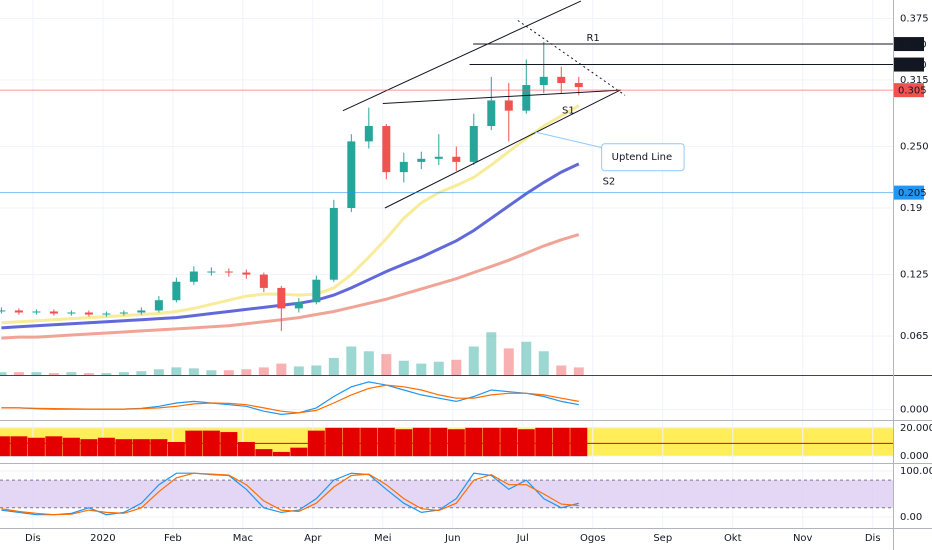  I want to click on moving-average, so click(290, 286).